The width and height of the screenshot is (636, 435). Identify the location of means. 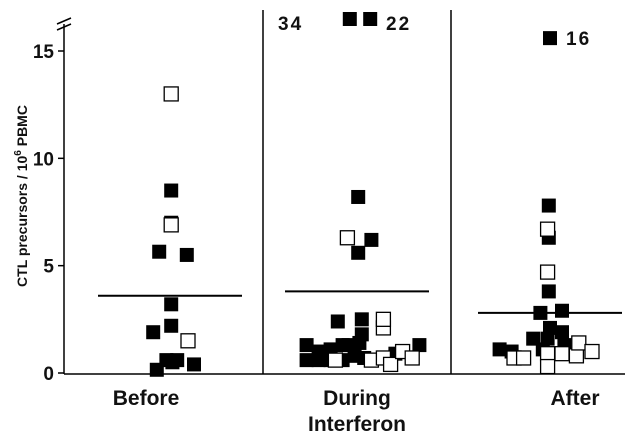
(360, 302).